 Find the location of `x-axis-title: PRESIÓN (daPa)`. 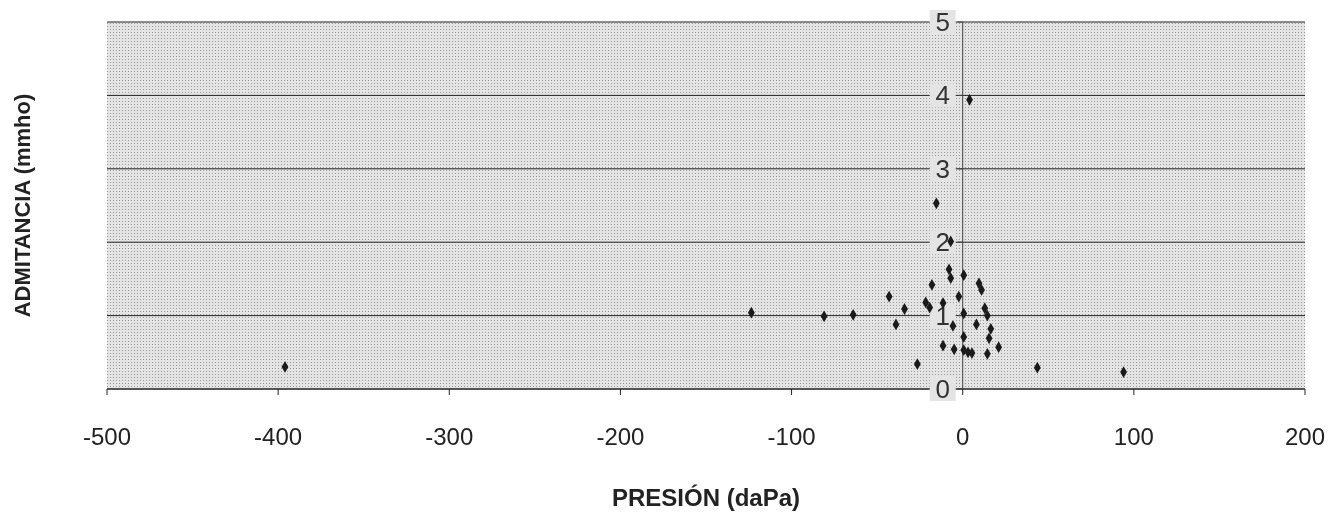

x-axis-title: PRESIÓN (daPa) is located at coordinates (706, 497).